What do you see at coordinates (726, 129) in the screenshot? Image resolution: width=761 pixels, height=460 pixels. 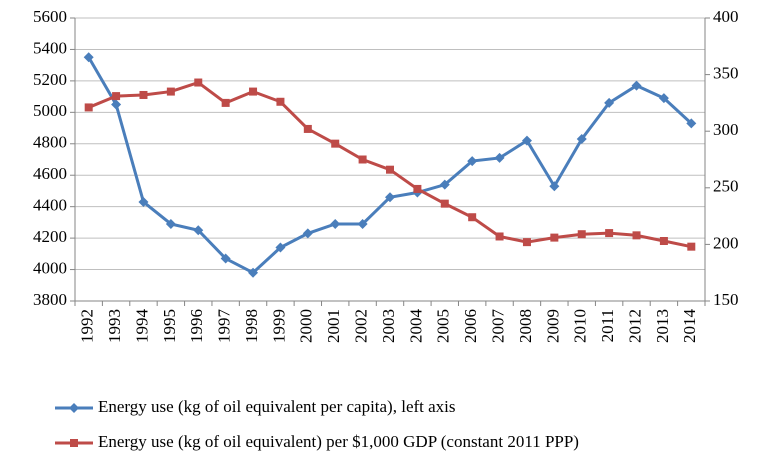 I see `y2-tick-label: 300` at bounding box center [726, 129].